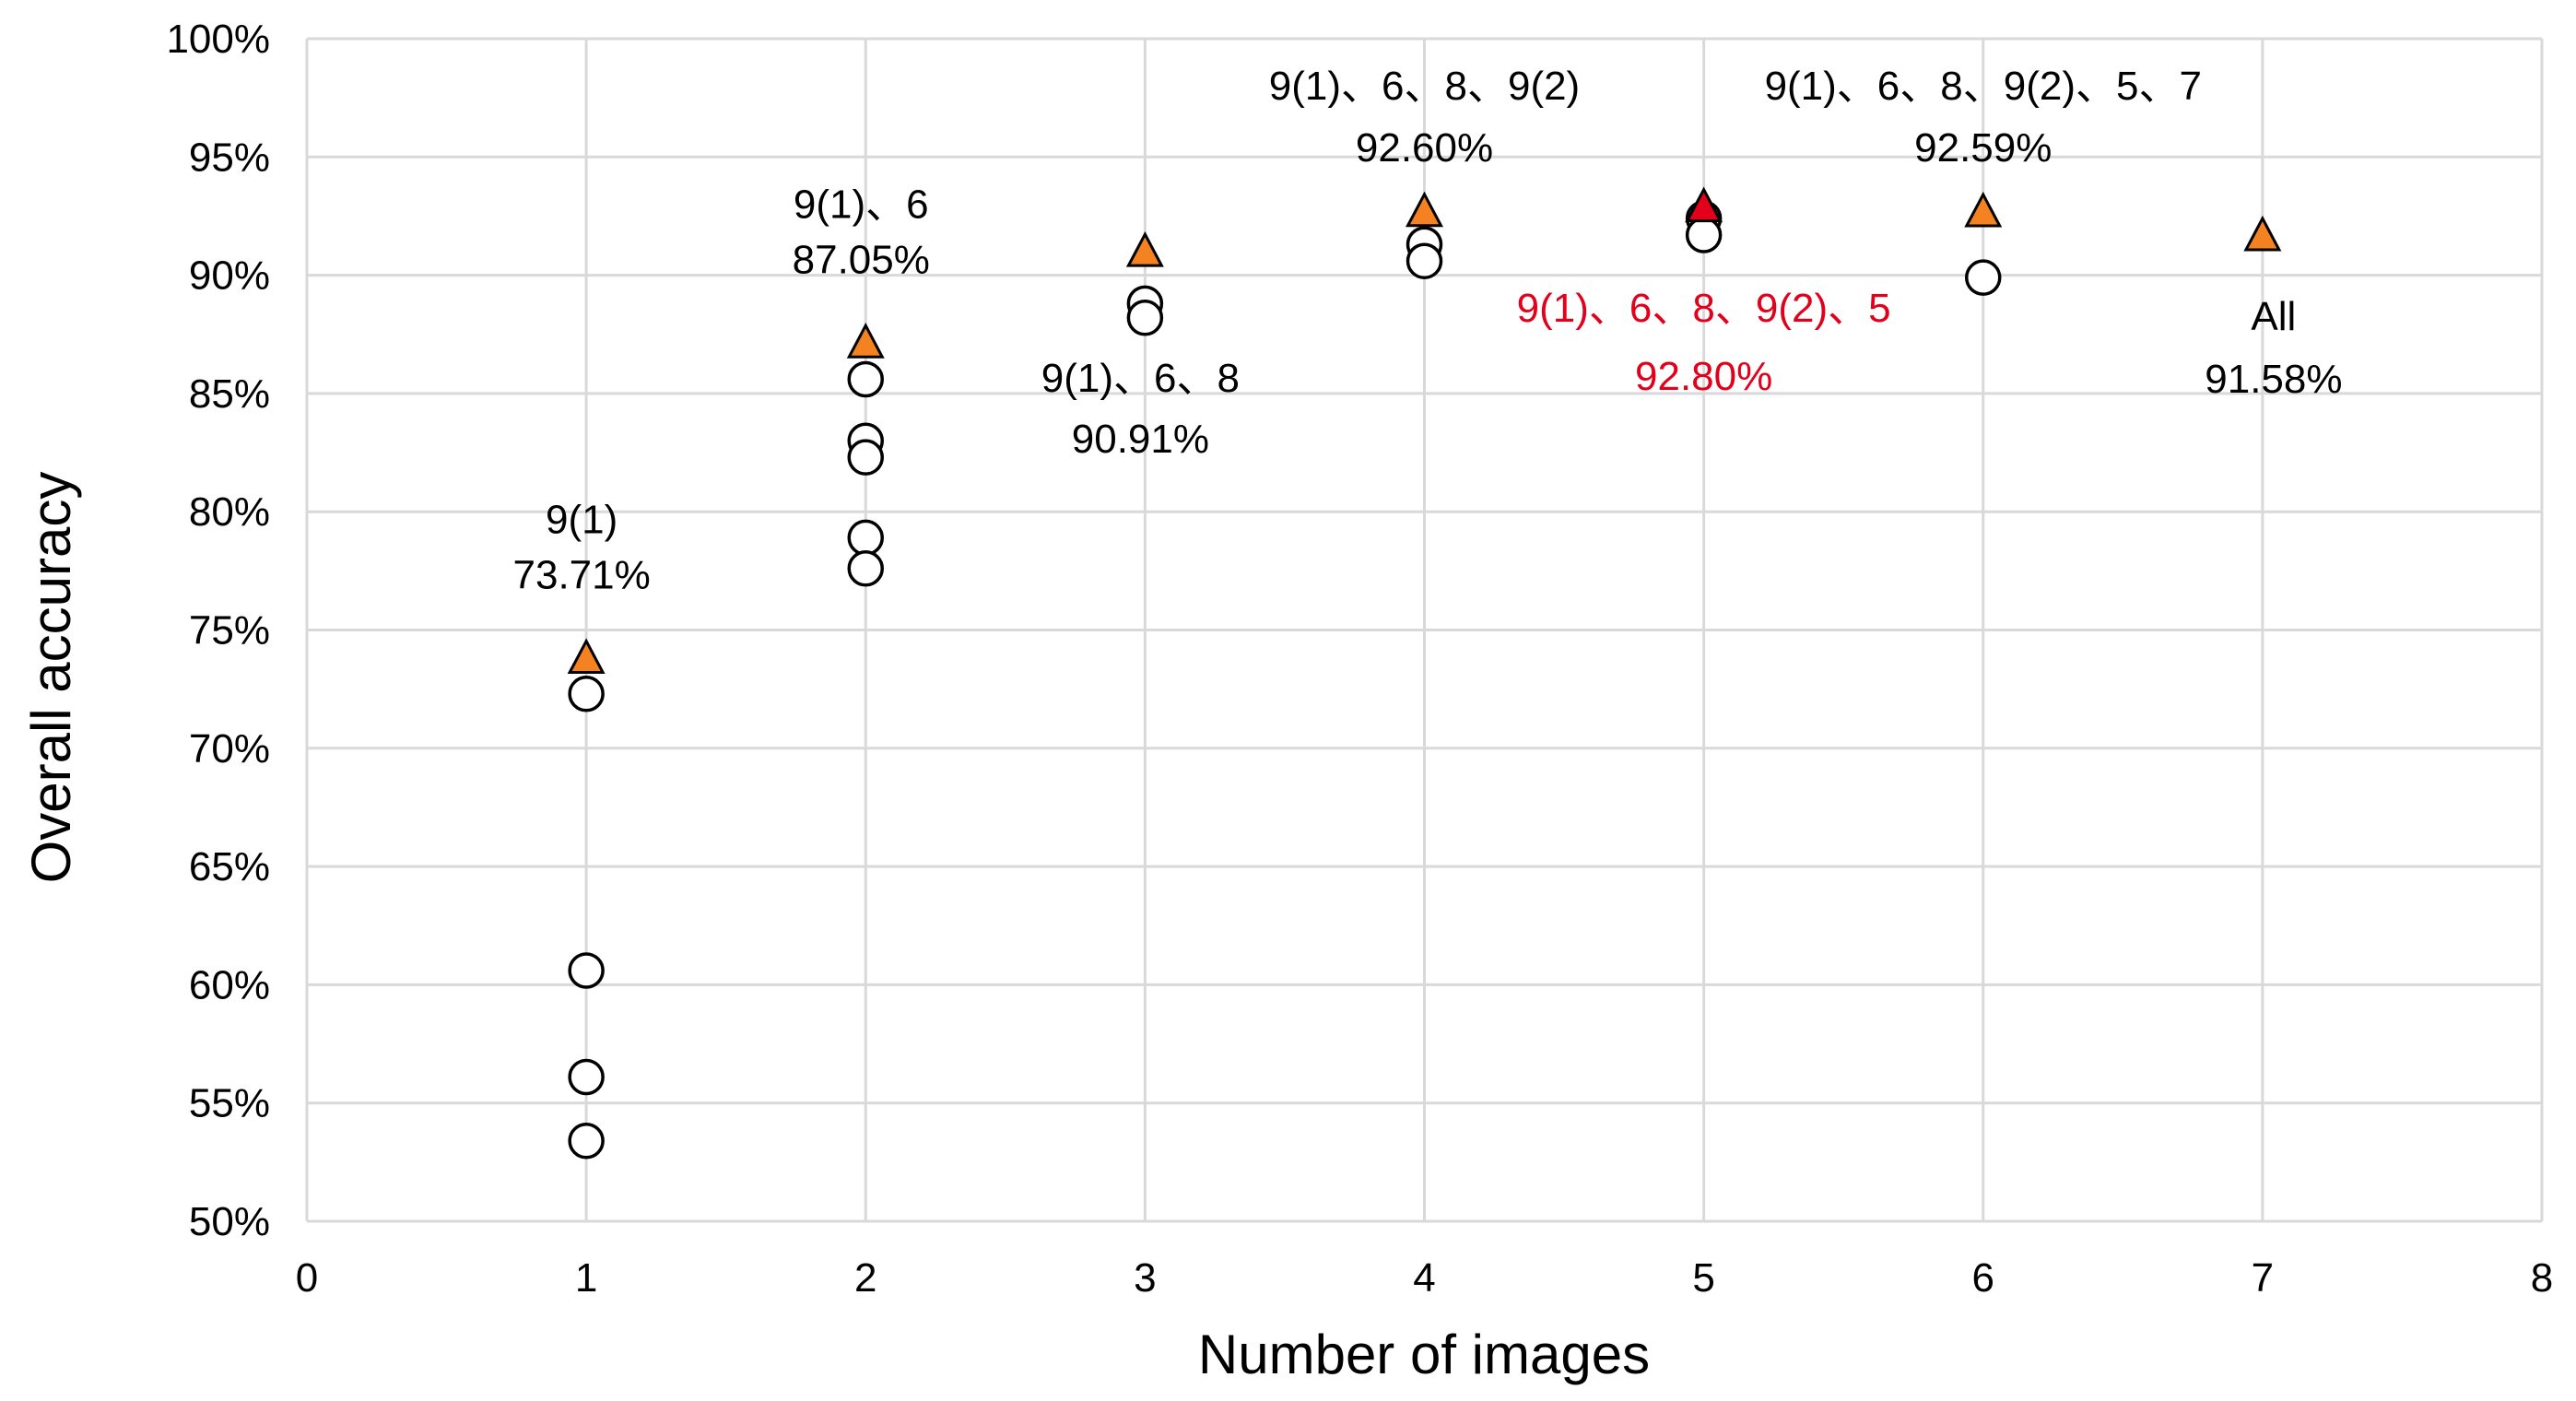 This screenshot has height=1401, width=2576. Describe the element at coordinates (582, 575) in the screenshot. I see `accuracy-label: 73.71%` at that location.